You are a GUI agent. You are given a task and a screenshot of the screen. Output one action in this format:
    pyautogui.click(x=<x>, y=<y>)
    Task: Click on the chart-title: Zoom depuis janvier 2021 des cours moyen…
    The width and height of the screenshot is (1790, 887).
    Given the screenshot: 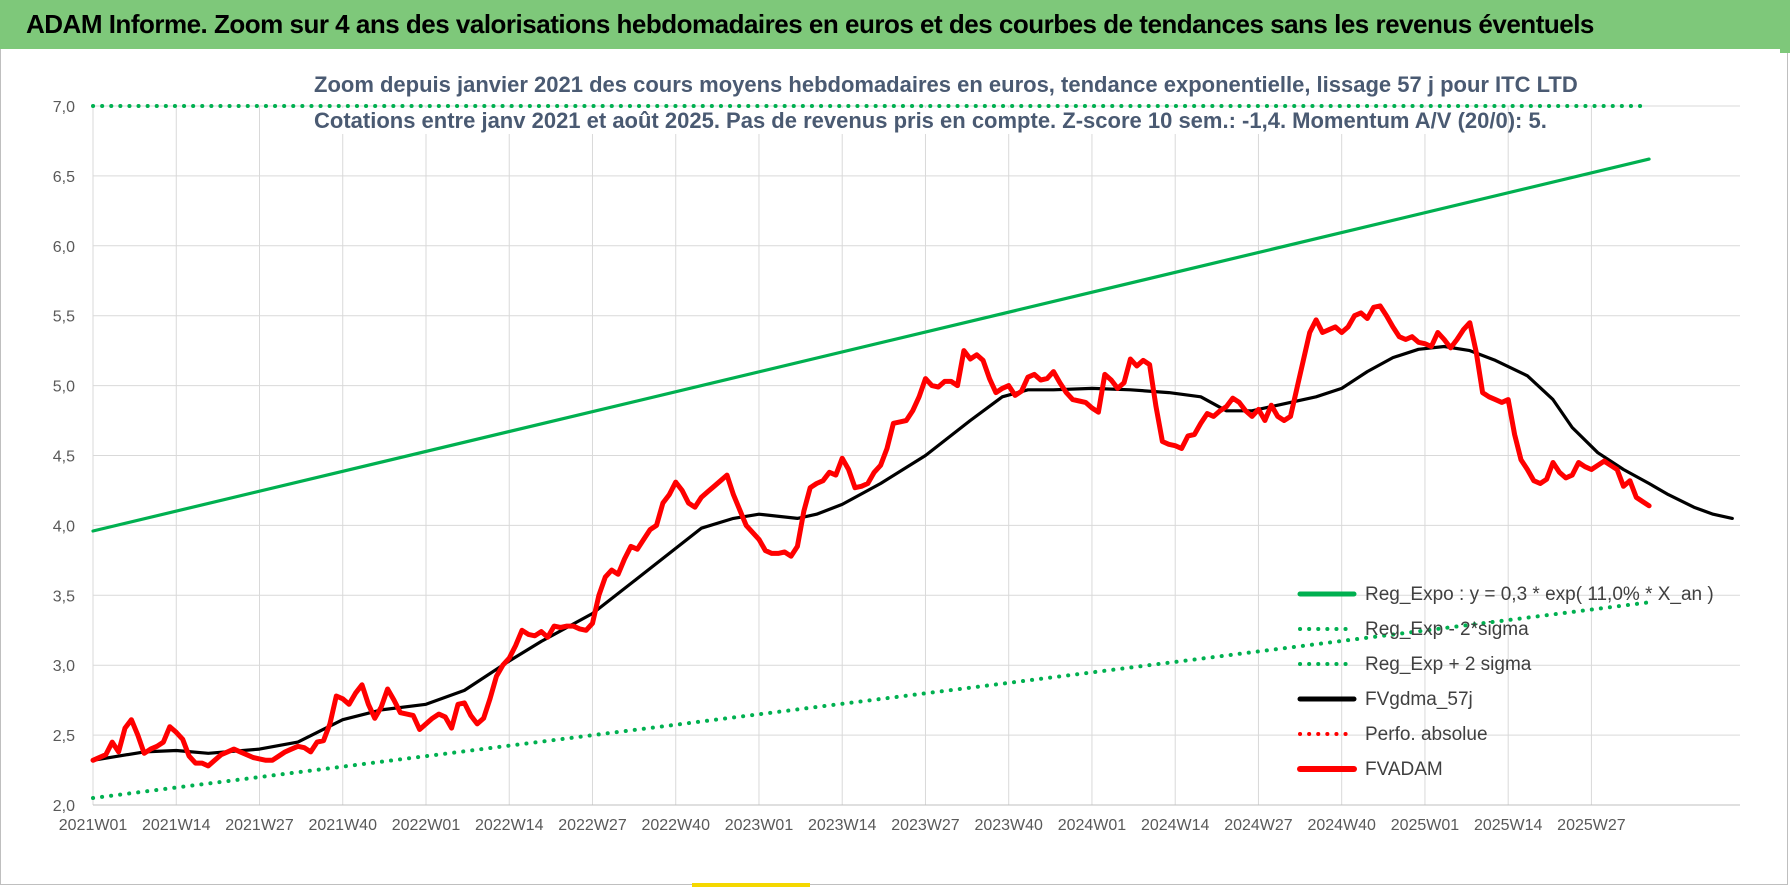 What is the action you would take?
    pyautogui.click(x=946, y=85)
    